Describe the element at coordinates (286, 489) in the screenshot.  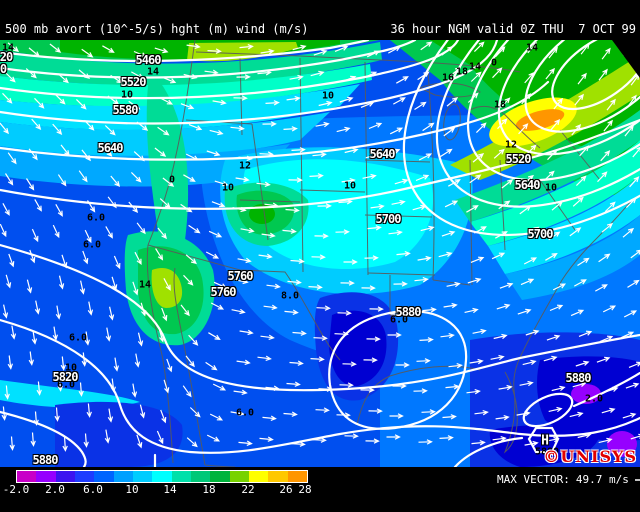
I see `colorbar-tick-label: 26` at that location.